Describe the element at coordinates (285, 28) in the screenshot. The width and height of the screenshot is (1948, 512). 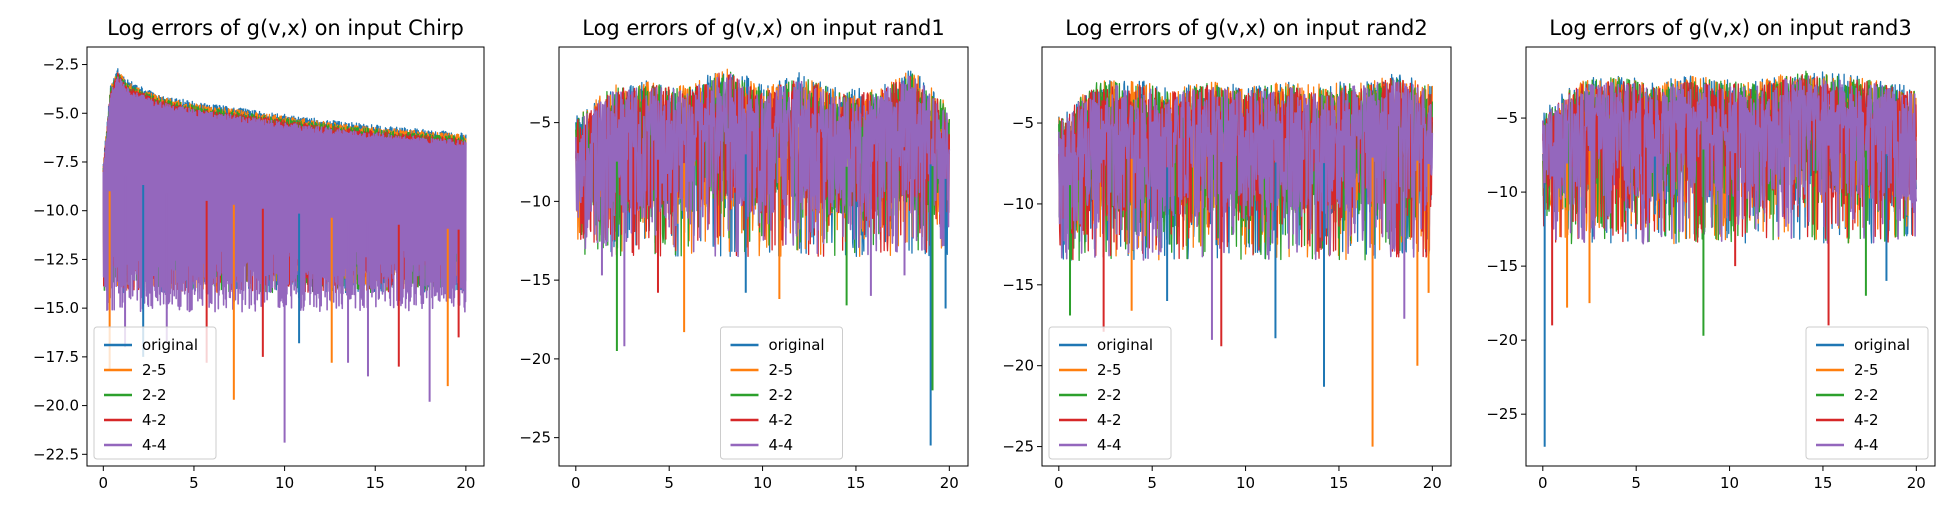
I see `chart-title: Log errors of g(v,x) on input Chirp` at that location.